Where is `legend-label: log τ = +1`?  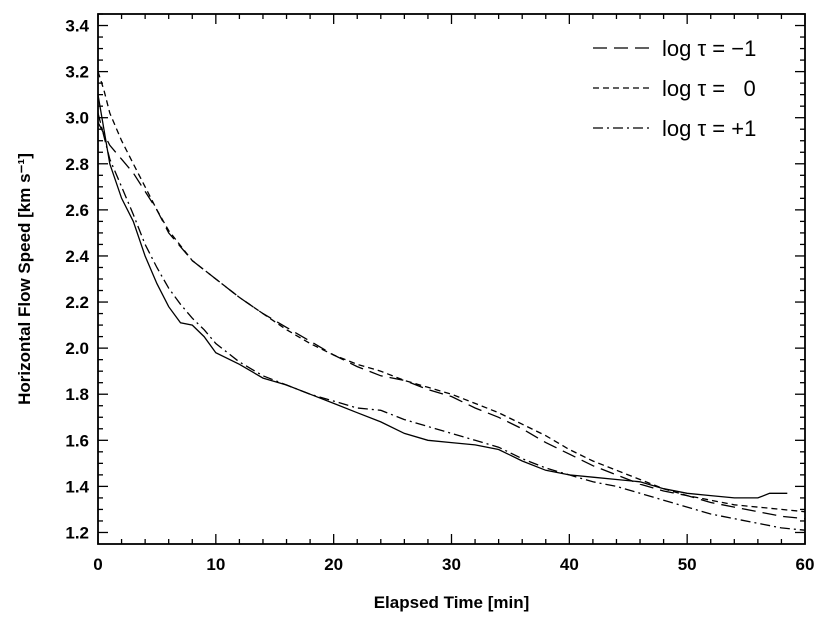
legend-label: log τ = +1 is located at coordinates (709, 128).